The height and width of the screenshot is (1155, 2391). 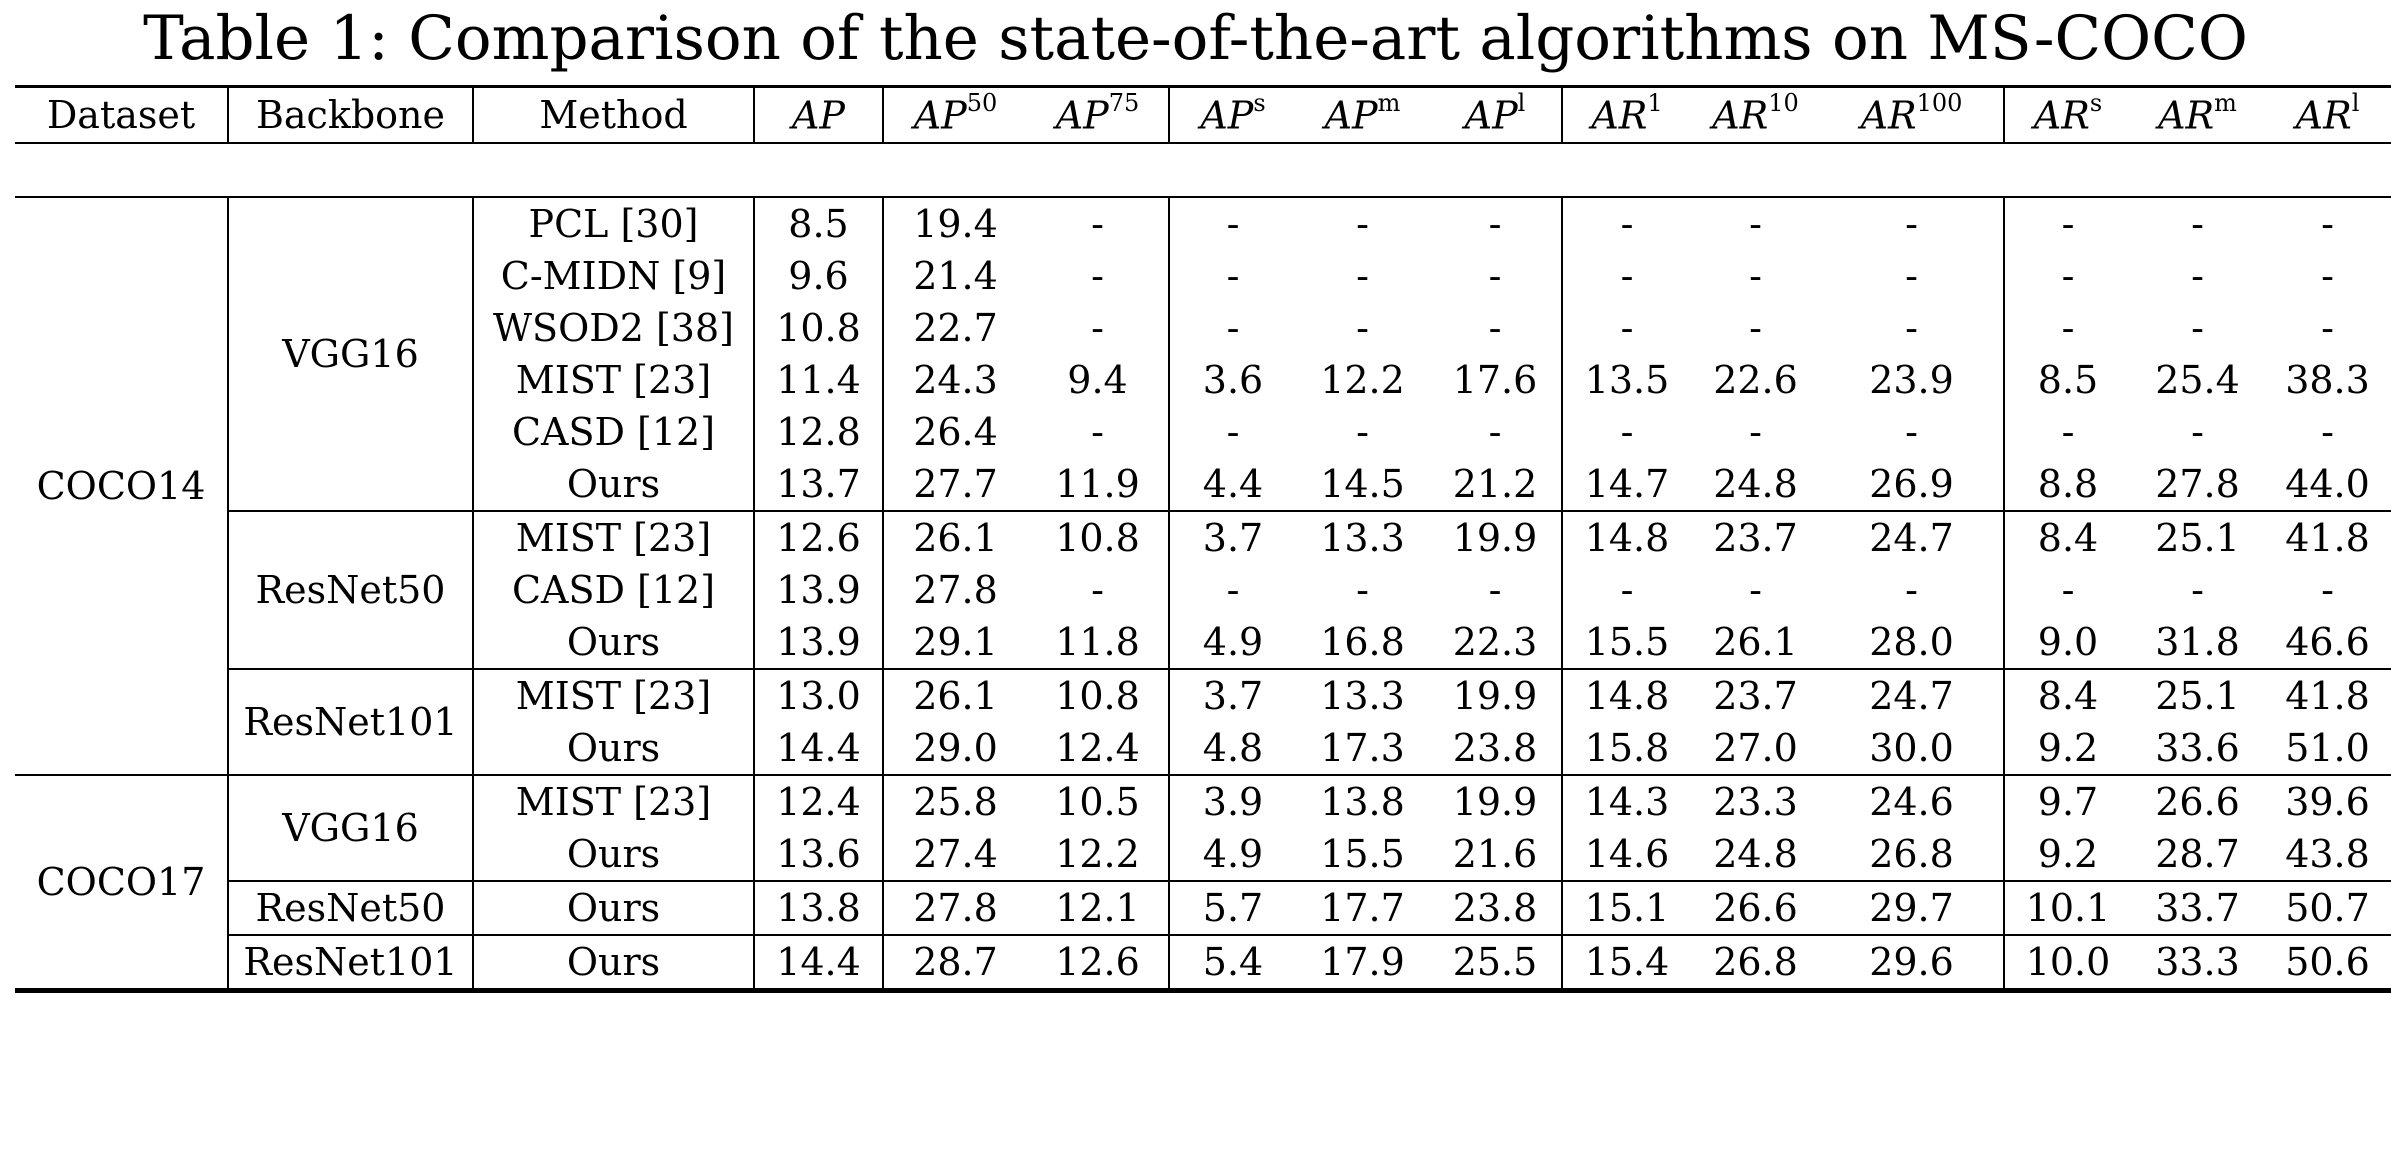 I want to click on metric-header: AP75, so click(x=1098, y=114).